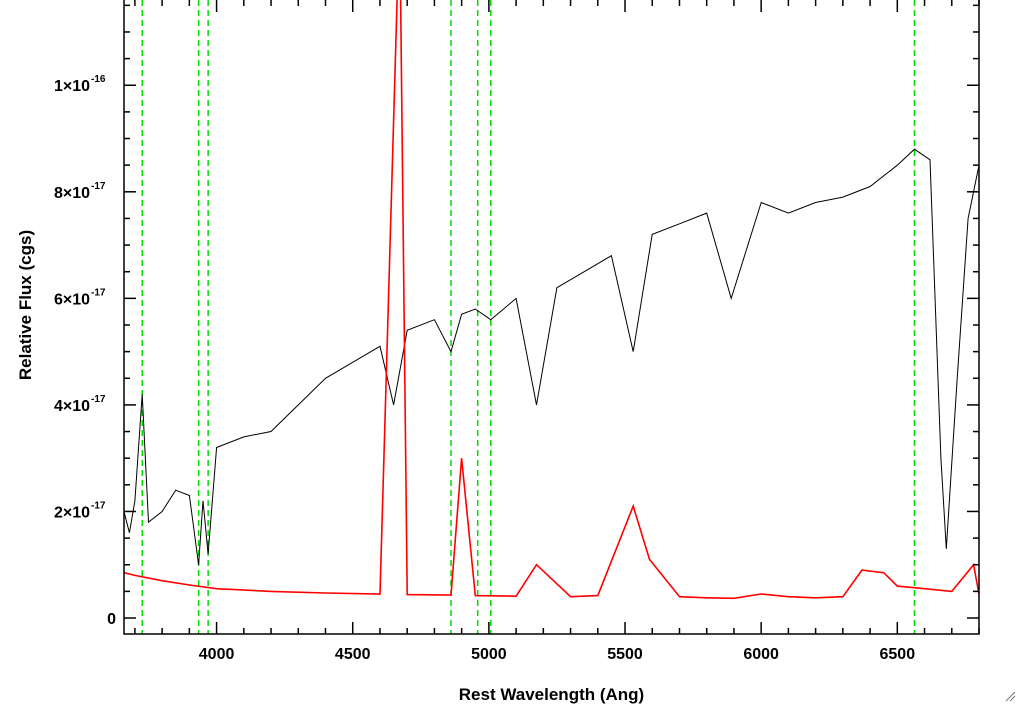 This screenshot has height=706, width=1020. I want to click on y-tick-label: 1×10 -16, so click(80, 84).